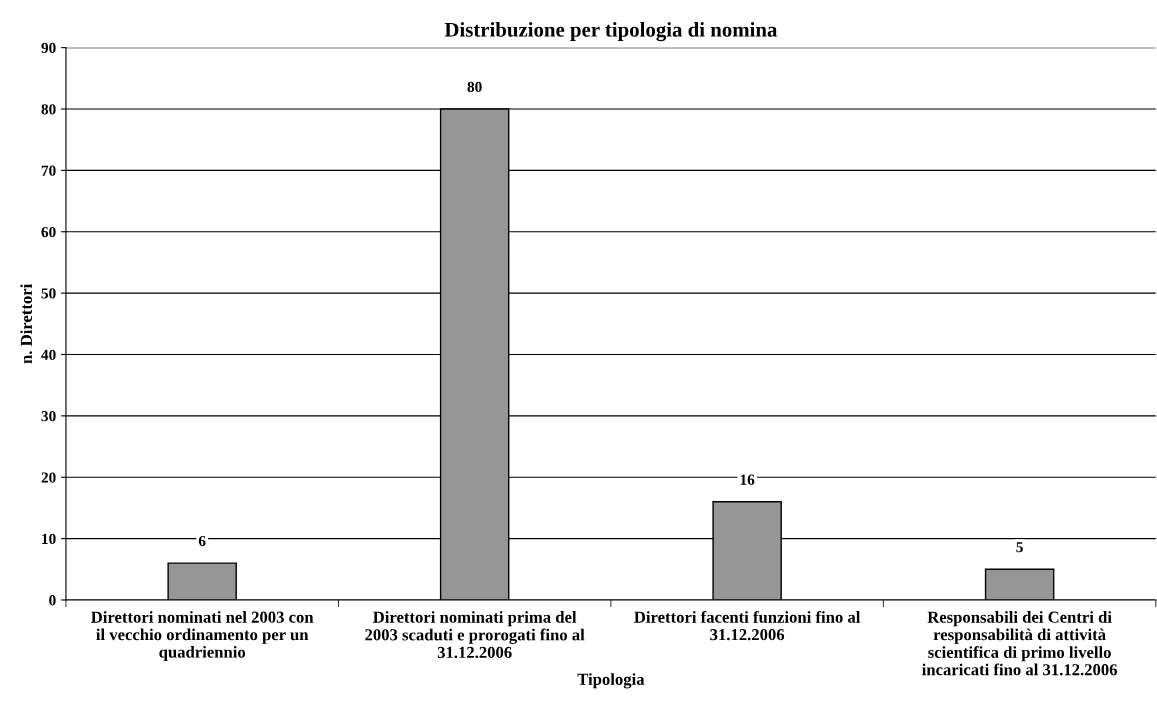 This screenshot has width=1157, height=722. Describe the element at coordinates (49, 539) in the screenshot. I see `y-tick-label: 10` at that location.